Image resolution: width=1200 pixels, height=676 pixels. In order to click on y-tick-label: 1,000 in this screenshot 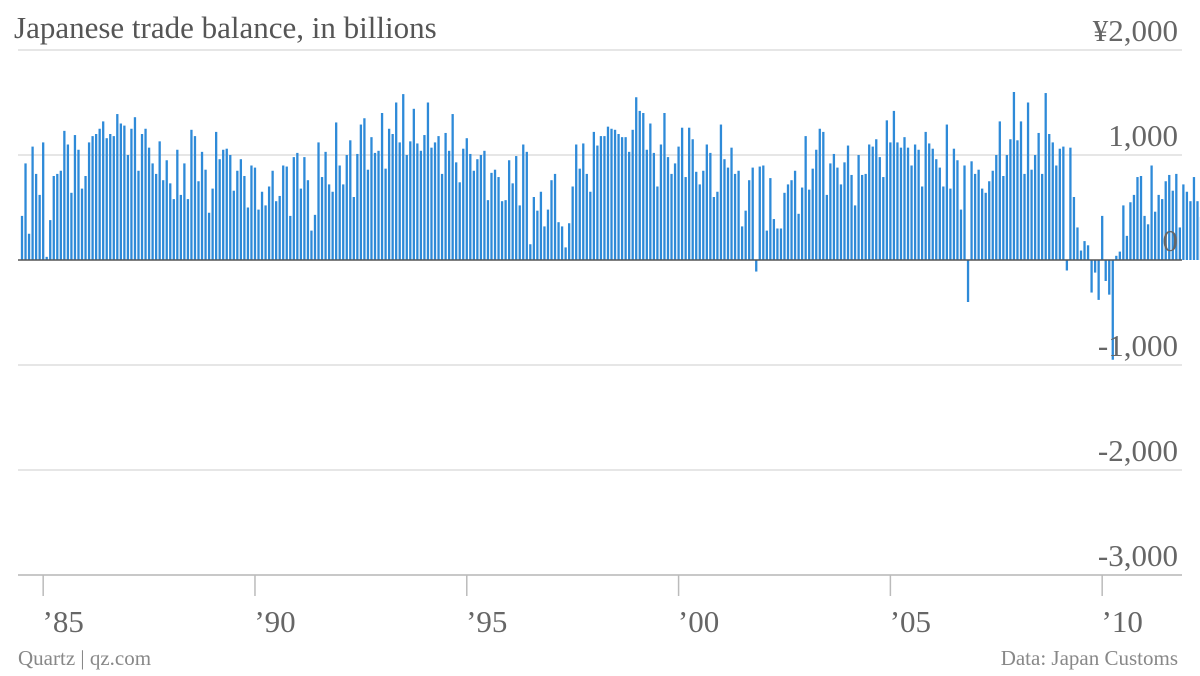, I will do `click(1143, 135)`.